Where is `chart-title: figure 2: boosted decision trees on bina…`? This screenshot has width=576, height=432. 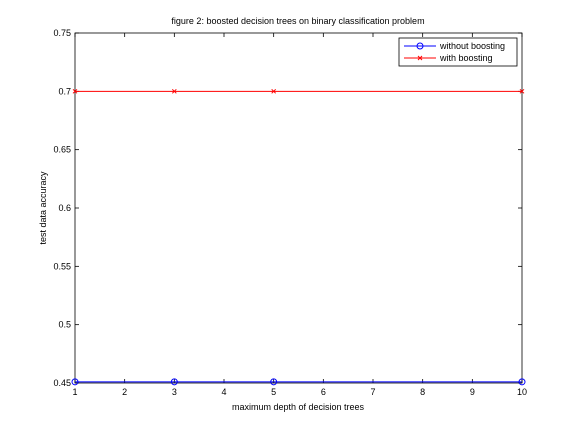
chart-title: figure 2: boosted decision trees on bina… is located at coordinates (297, 21).